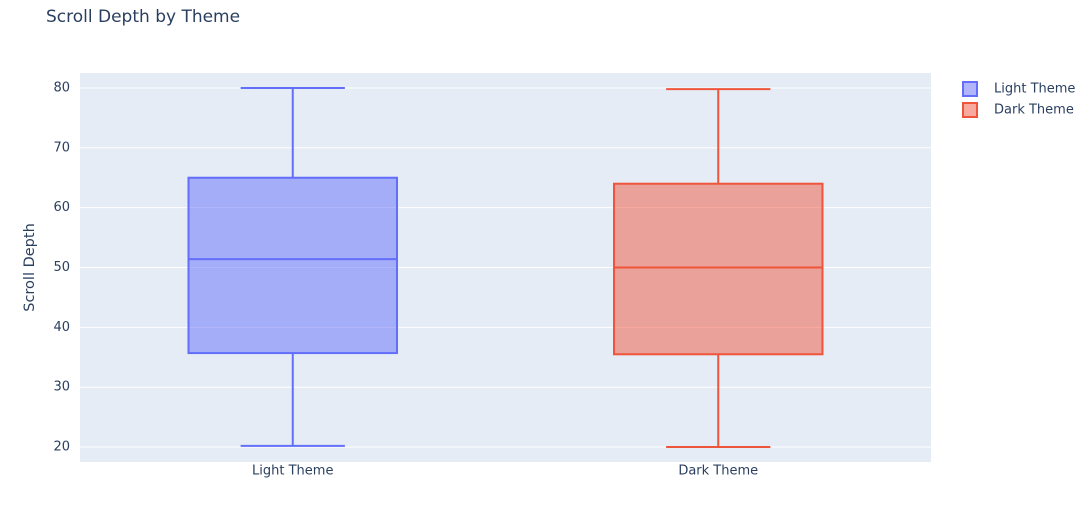 Image resolution: width=1092 pixels, height=505 pixels. Describe the element at coordinates (61, 387) in the screenshot. I see `y-tick-label: 30` at that location.